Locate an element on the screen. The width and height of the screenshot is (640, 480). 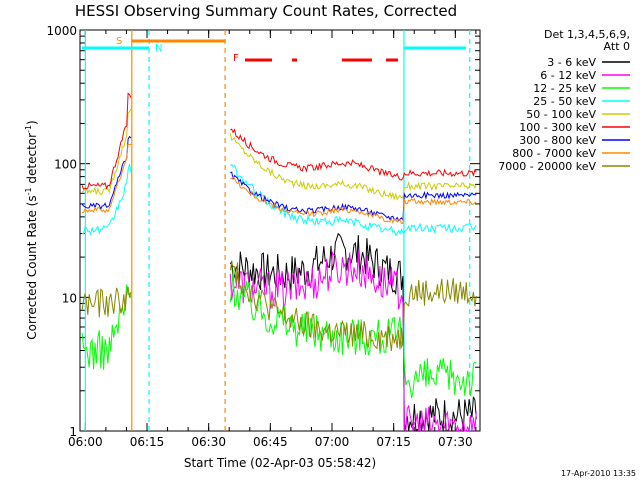
legend-label: 6 - 12 keV is located at coordinates (568, 75).